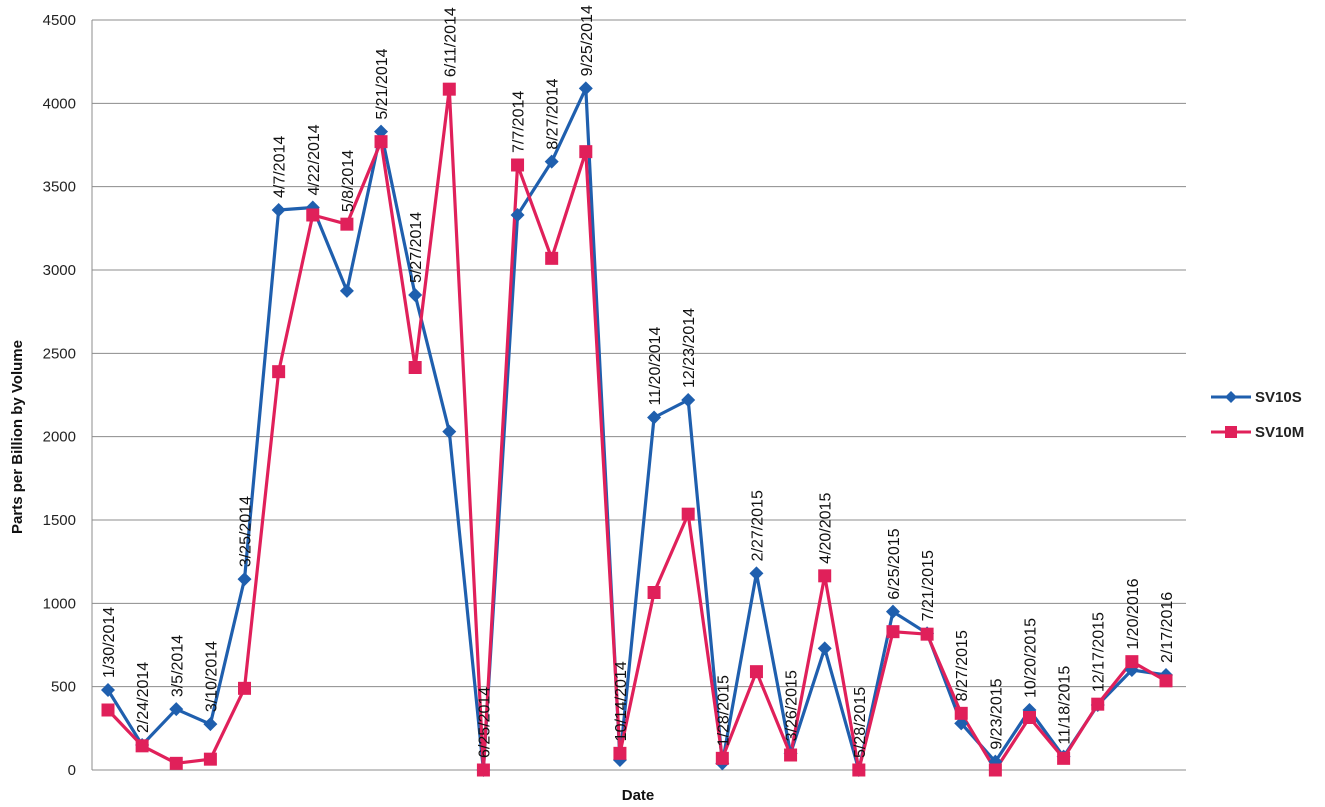 The width and height of the screenshot is (1325, 807). Describe the element at coordinates (587, 40) in the screenshot. I see `date-label: 9/25/2014` at that location.